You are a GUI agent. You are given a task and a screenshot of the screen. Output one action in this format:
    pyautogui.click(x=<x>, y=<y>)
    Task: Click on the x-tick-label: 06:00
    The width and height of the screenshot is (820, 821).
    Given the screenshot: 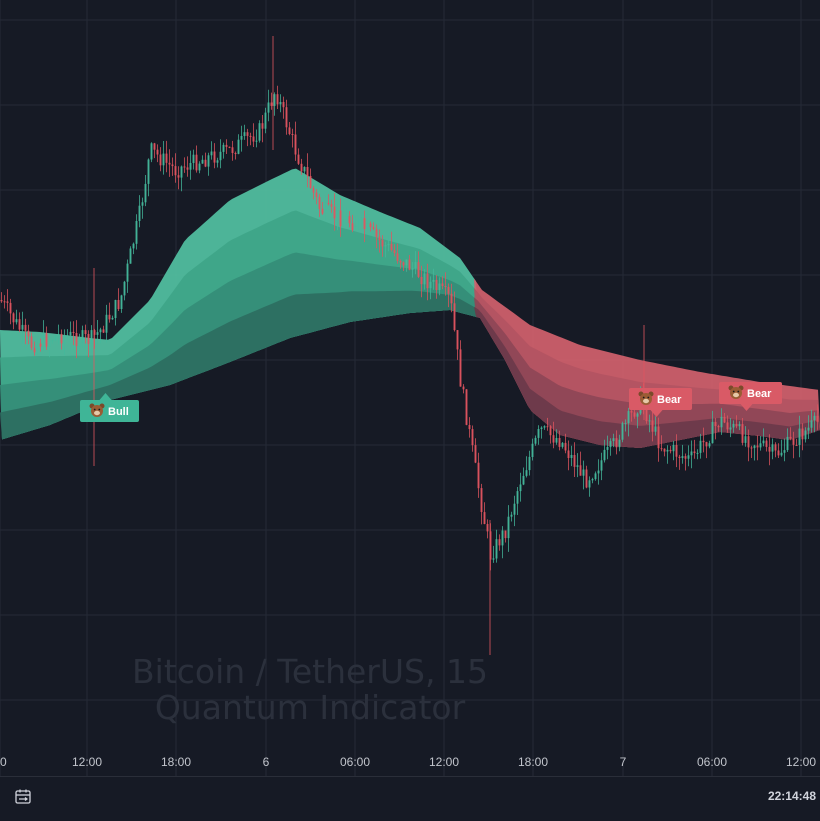 What is the action you would take?
    pyautogui.click(x=712, y=762)
    